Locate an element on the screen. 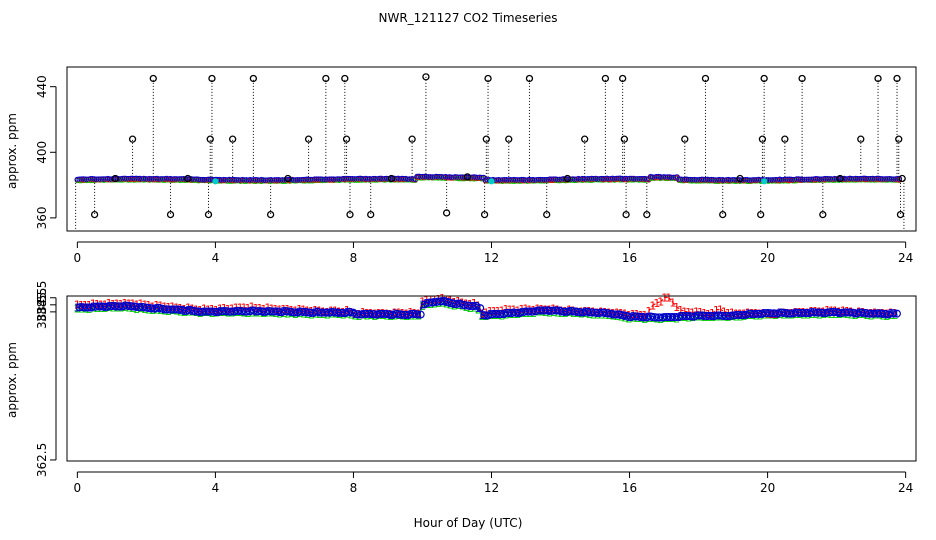 This screenshot has width=936, height=540. overview-x-tick-label: 0 is located at coordinates (78, 258).